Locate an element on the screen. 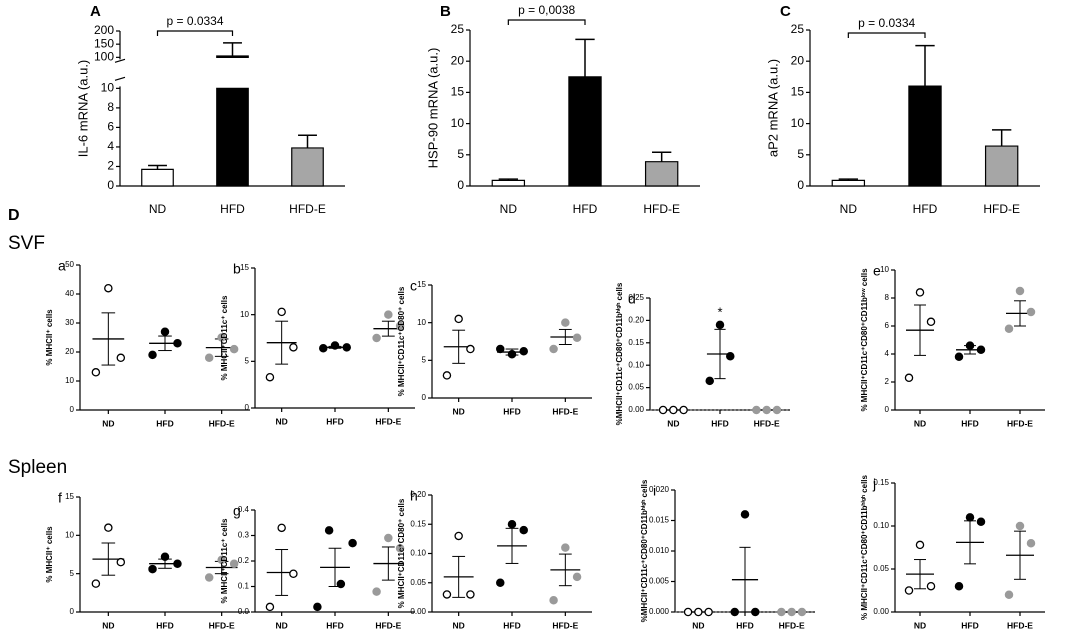  y-axis-label: % MHCII⁺ cells is located at coordinates (49, 554).